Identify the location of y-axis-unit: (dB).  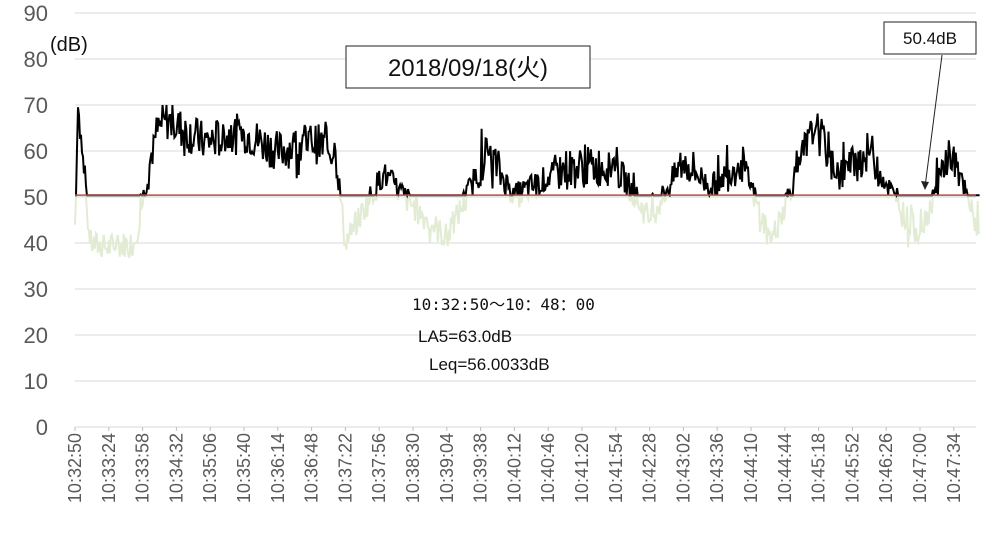
(69, 45).